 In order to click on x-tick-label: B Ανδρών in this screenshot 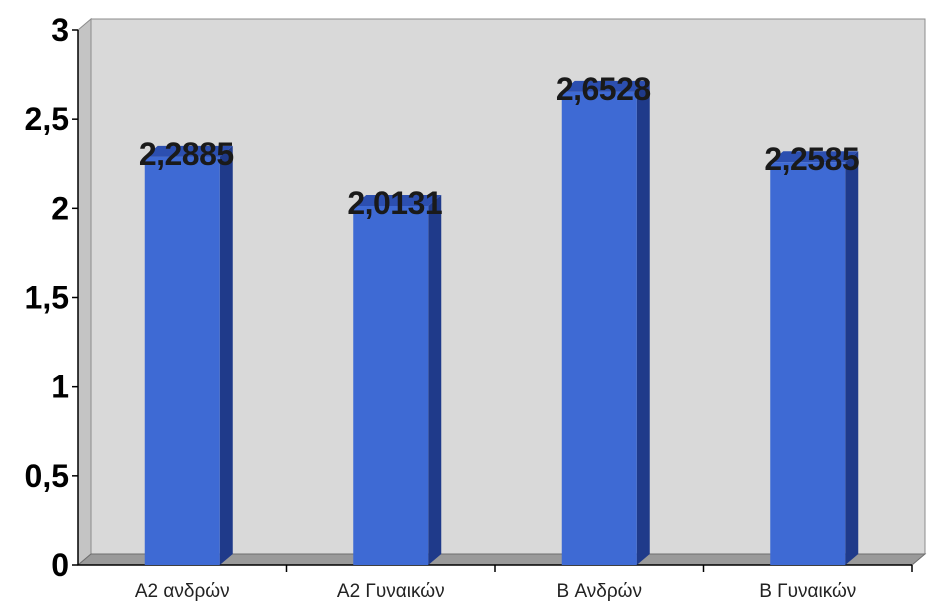, I will do `click(600, 591)`.